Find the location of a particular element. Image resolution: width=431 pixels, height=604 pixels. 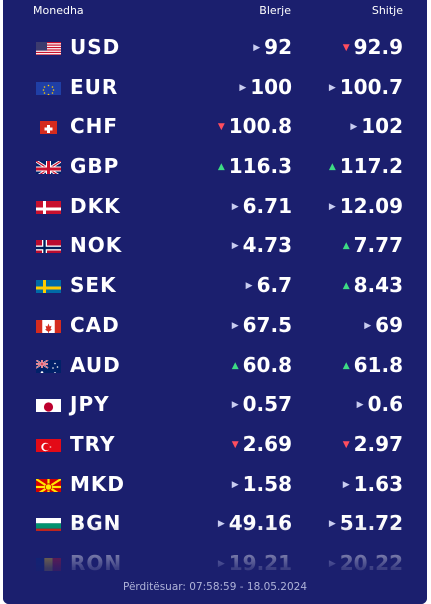

rate-row-try: TRY ▼ 2.69 ▼ 2.97 is located at coordinates (215, 444).